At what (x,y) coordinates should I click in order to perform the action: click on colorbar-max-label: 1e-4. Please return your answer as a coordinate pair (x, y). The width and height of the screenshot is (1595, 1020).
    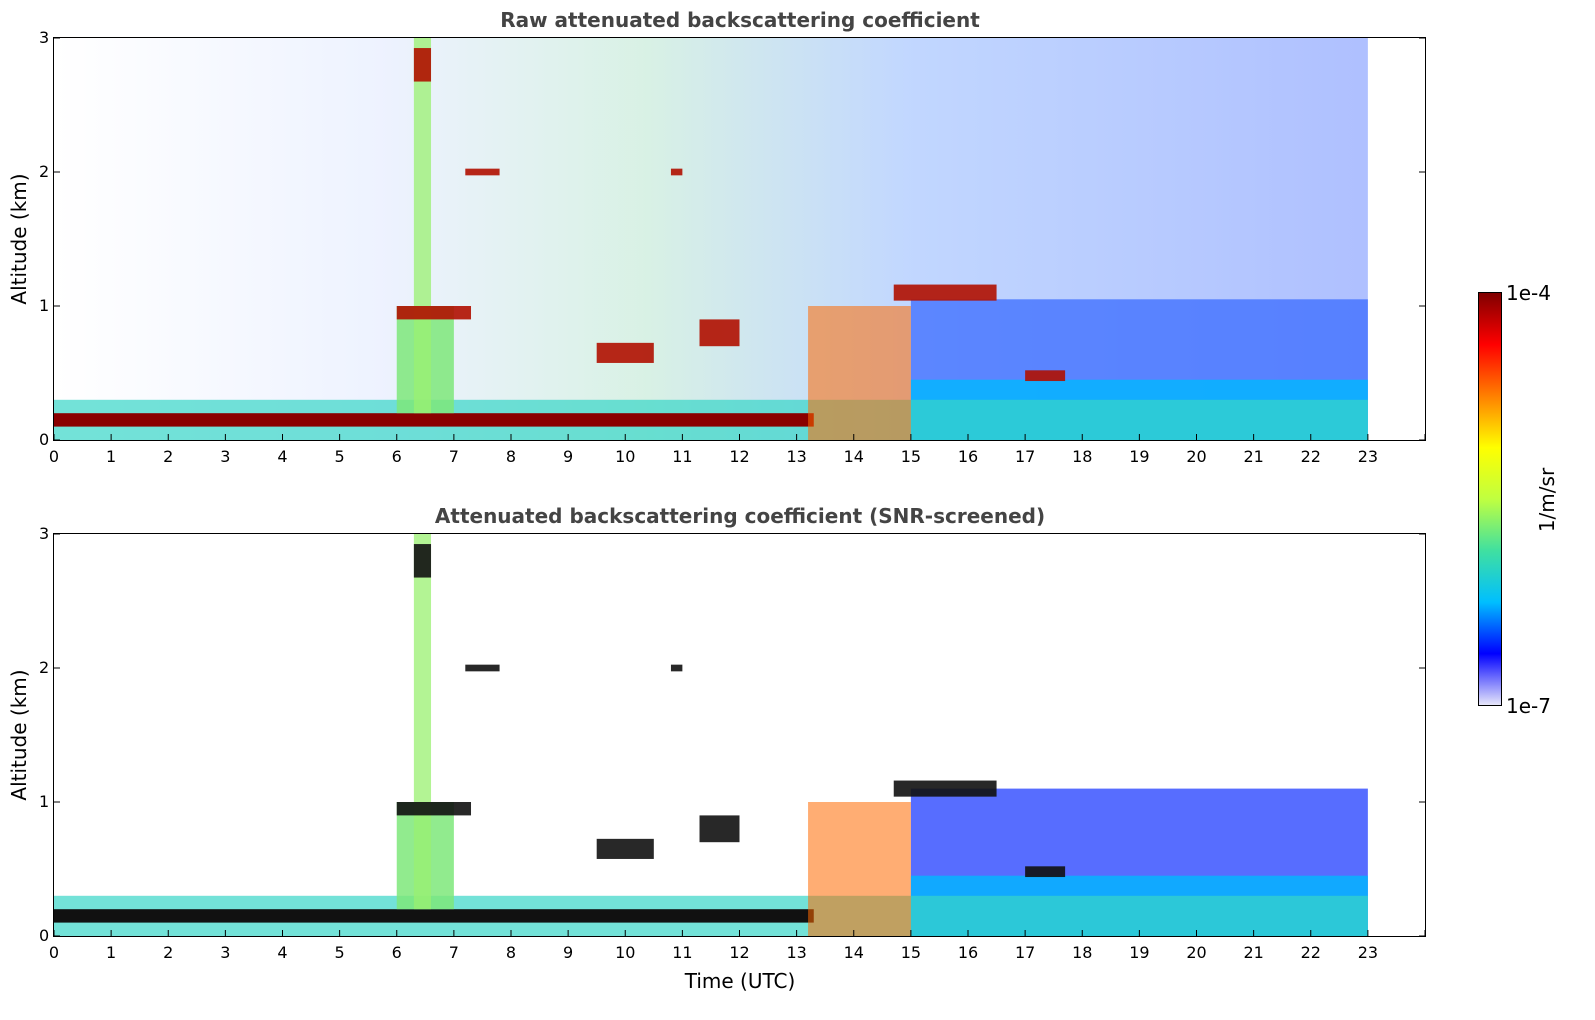
    Looking at the image, I should click on (1528, 293).